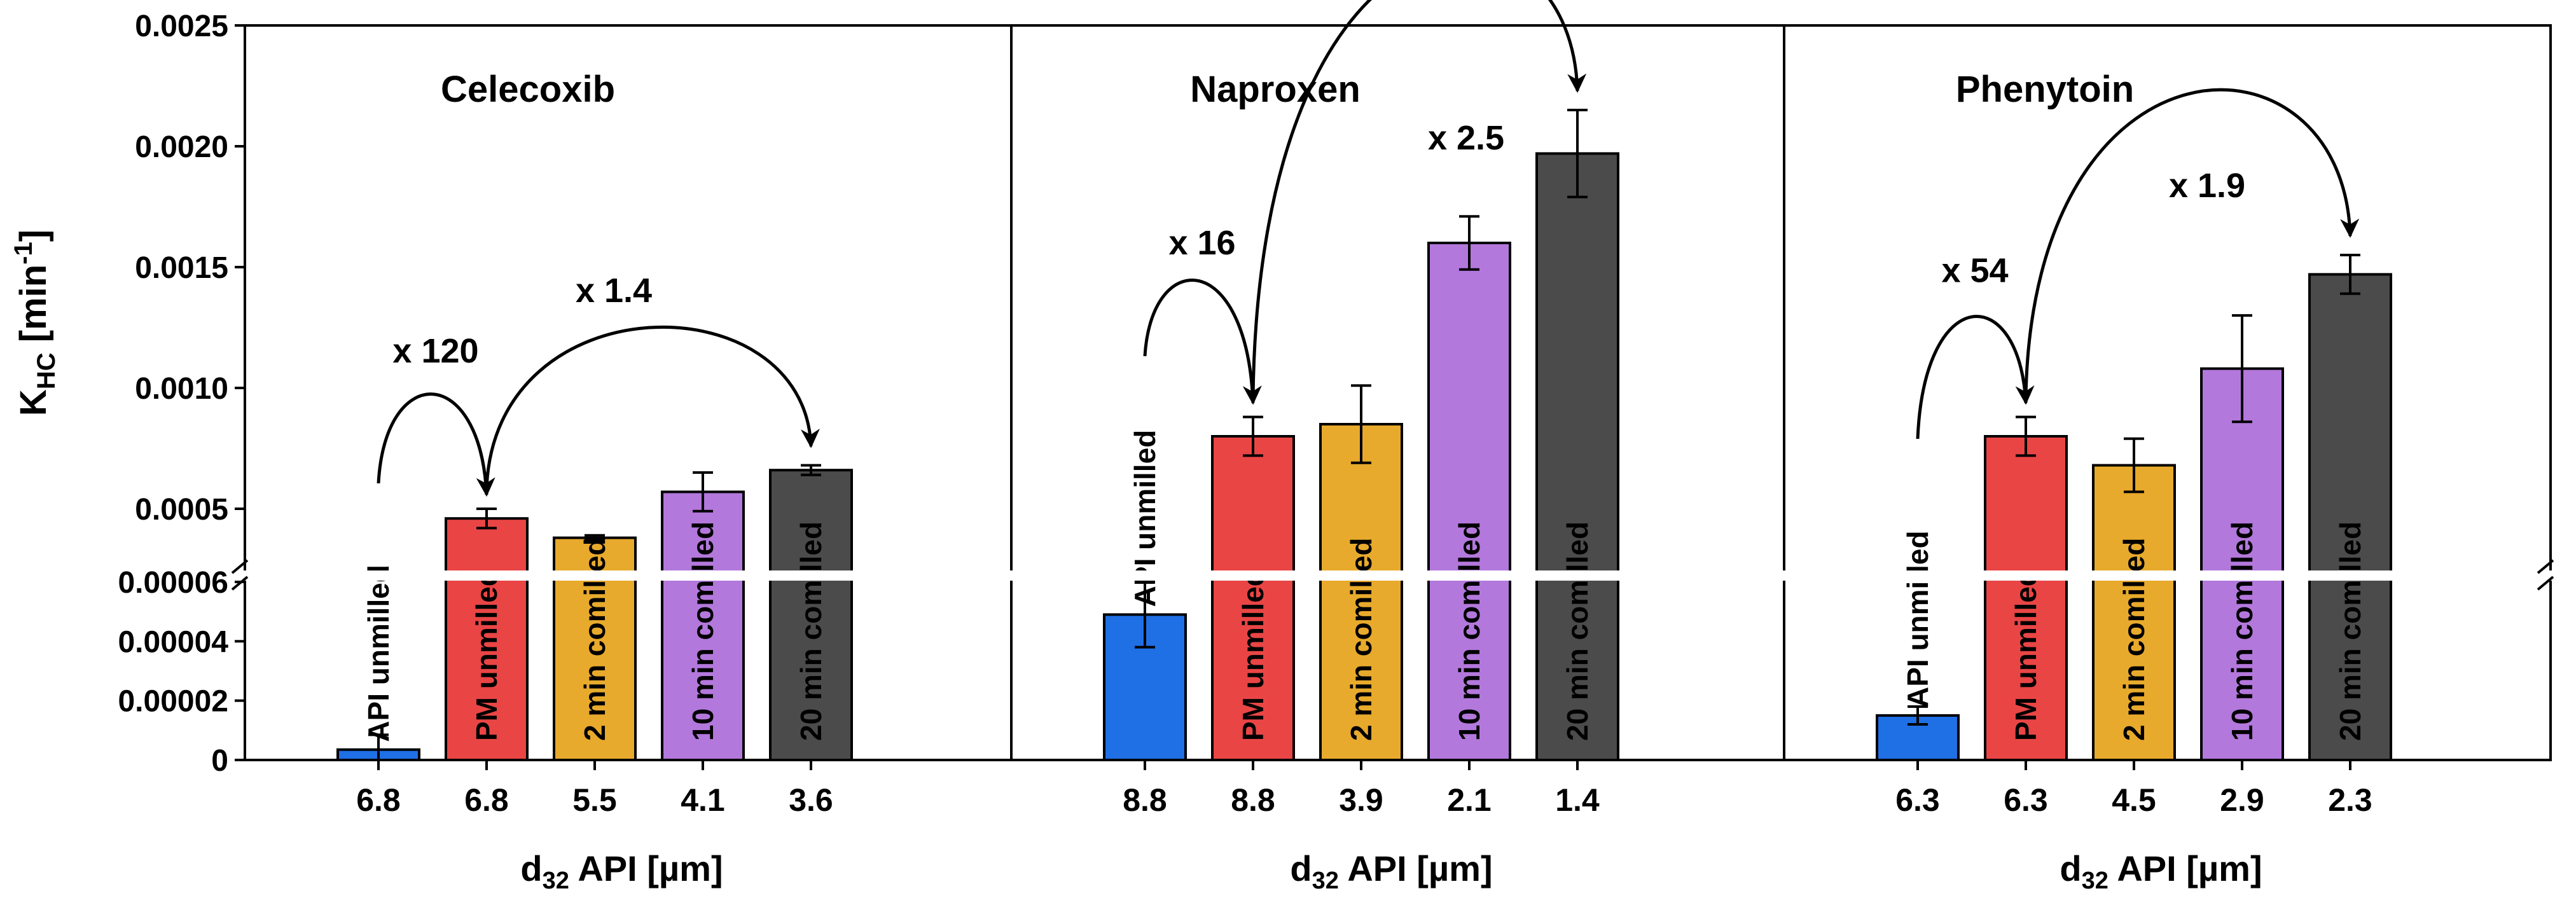 The width and height of the screenshot is (2576, 905). What do you see at coordinates (219, 761) in the screenshot?
I see `y-tick-label: 0` at bounding box center [219, 761].